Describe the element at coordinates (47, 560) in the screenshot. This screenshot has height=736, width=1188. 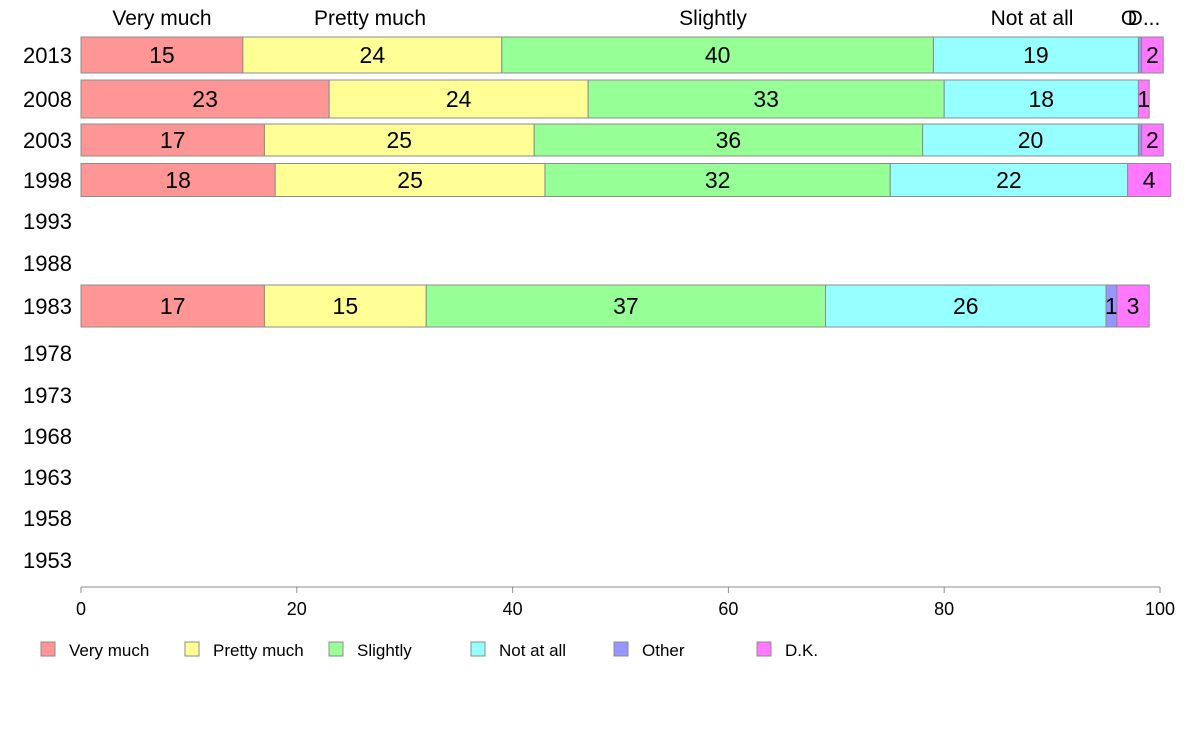
I see `year-label-1953: 1953` at that location.